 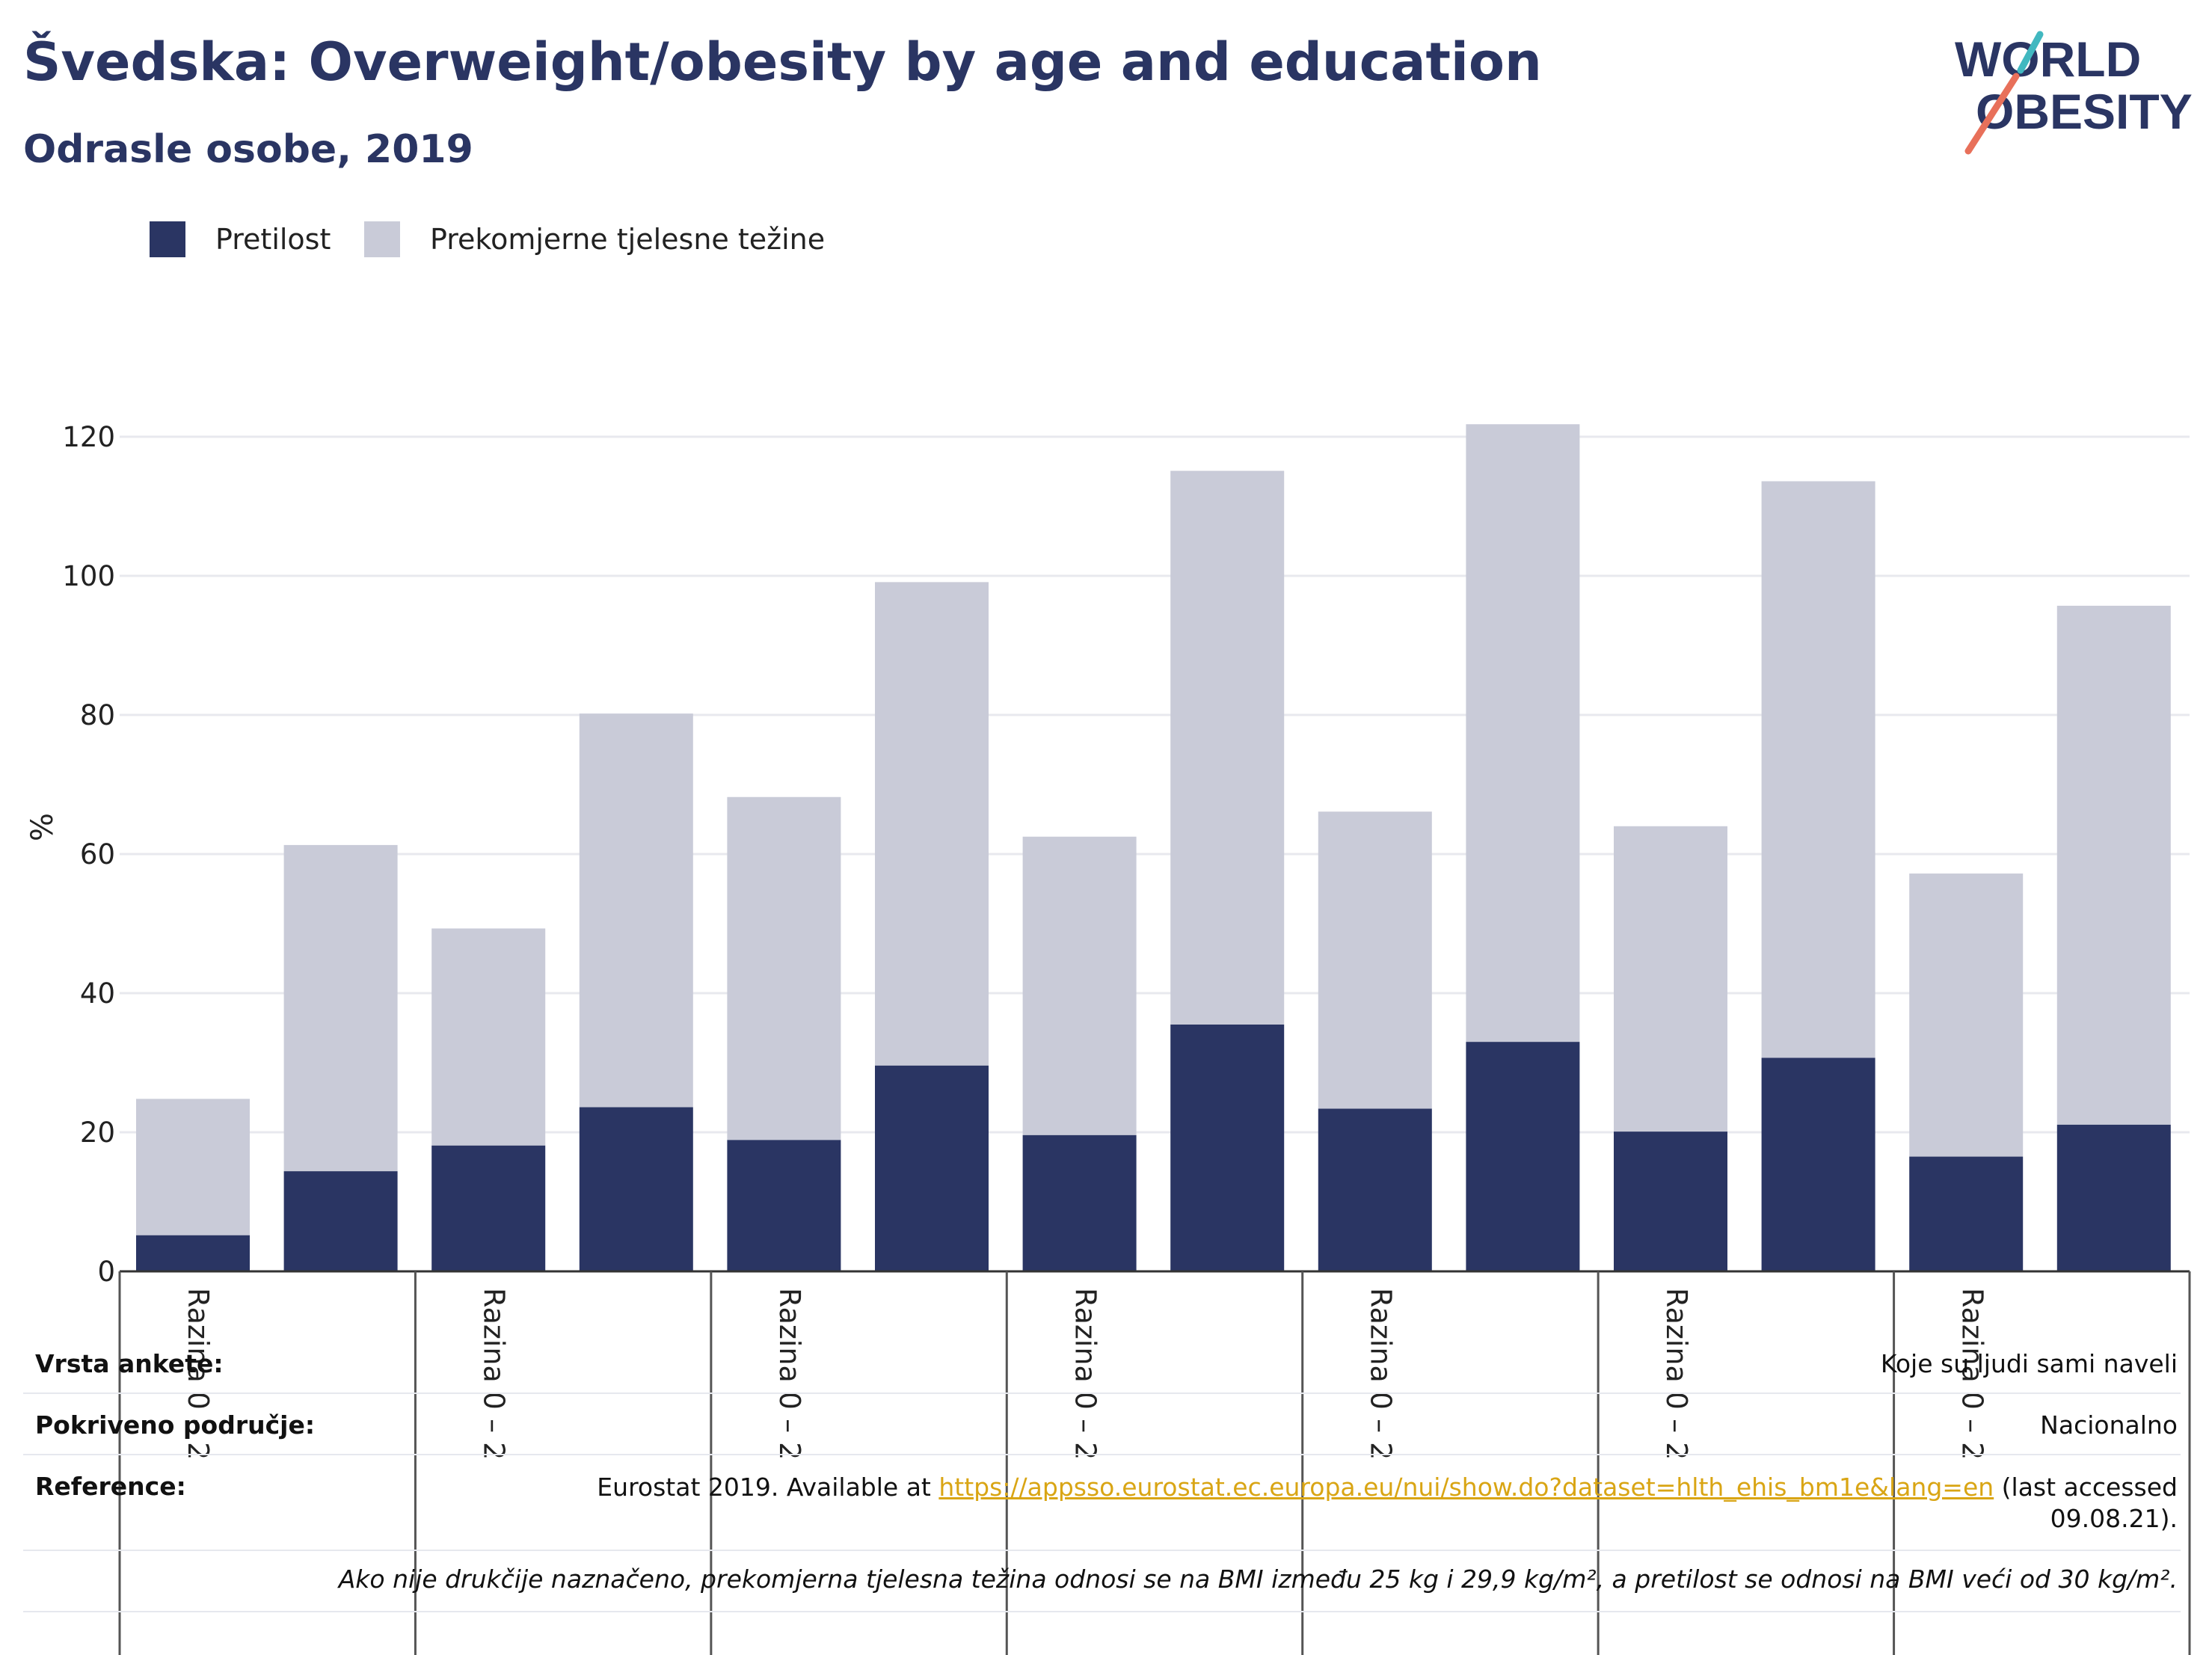 What do you see at coordinates (382, 239) in the screenshot?
I see `legend-swatch-overweight` at bounding box center [382, 239].